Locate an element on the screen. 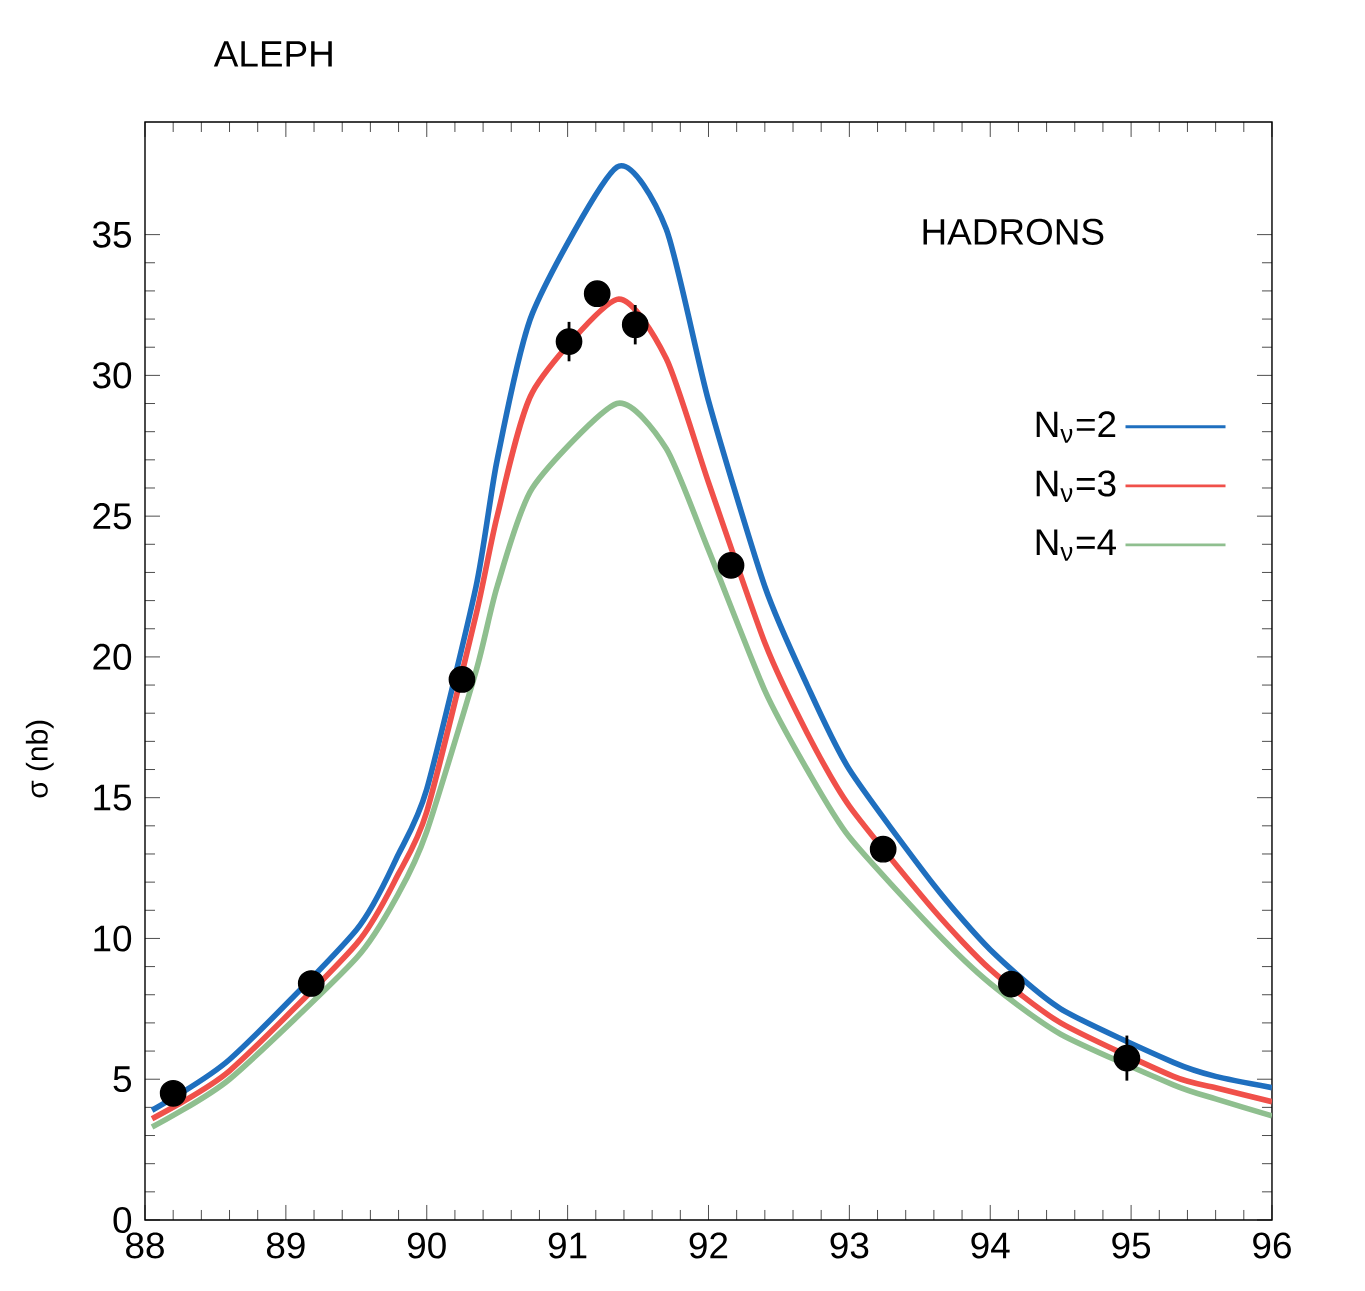 This screenshot has width=1365, height=1291. x-tick-label: 93 is located at coordinates (849, 1245).